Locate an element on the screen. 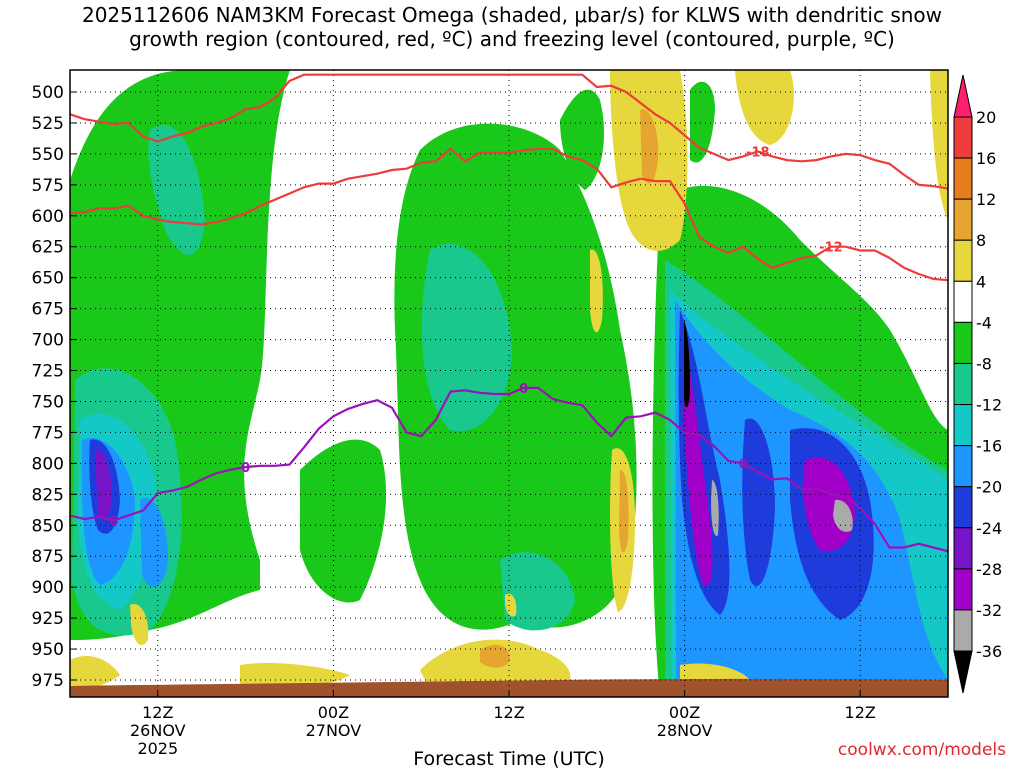 The image size is (1024, 768). y-tick-label: 950 is located at coordinates (48, 650).